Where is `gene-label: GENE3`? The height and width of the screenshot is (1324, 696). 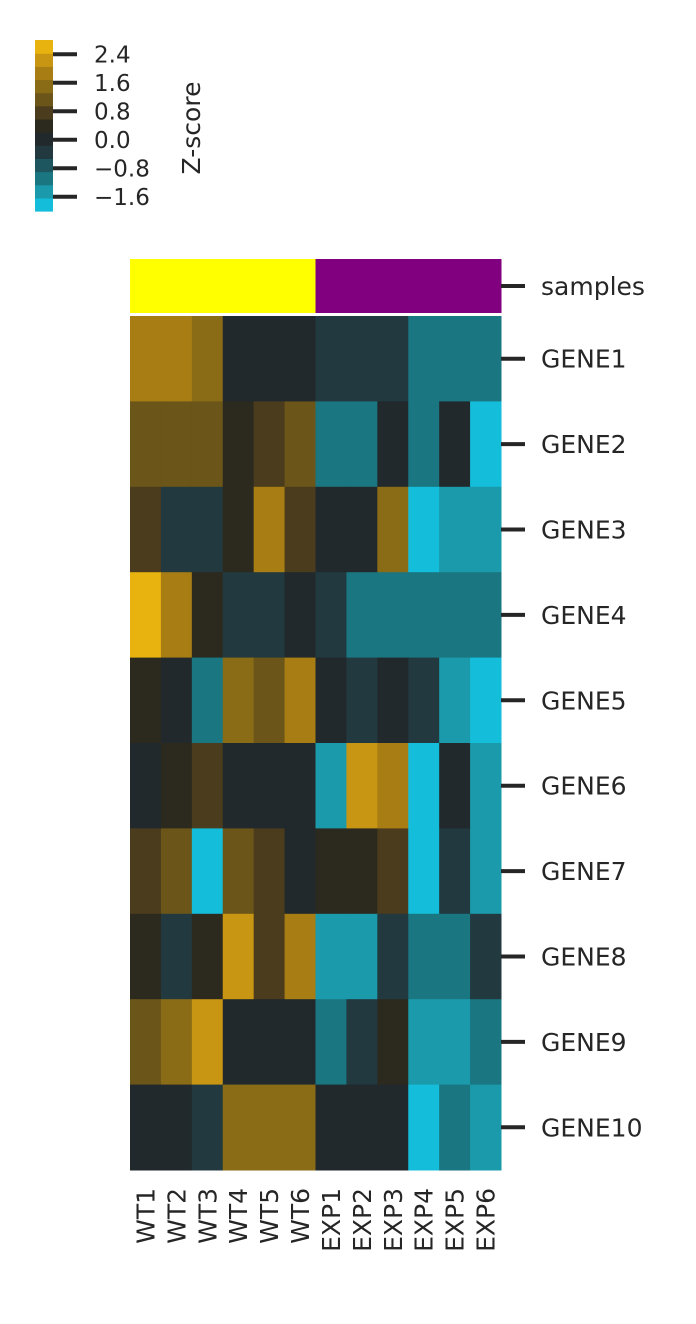 gene-label: GENE3 is located at coordinates (584, 530).